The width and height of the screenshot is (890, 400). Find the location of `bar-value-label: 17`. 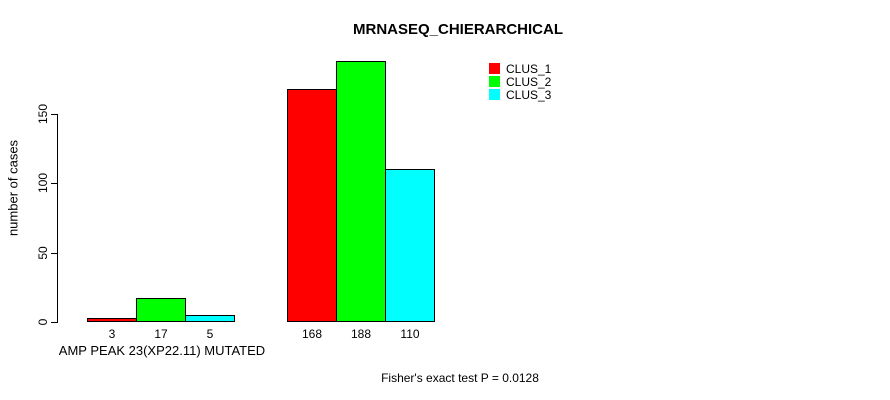

bar-value-label: 17 is located at coordinates (161, 334).